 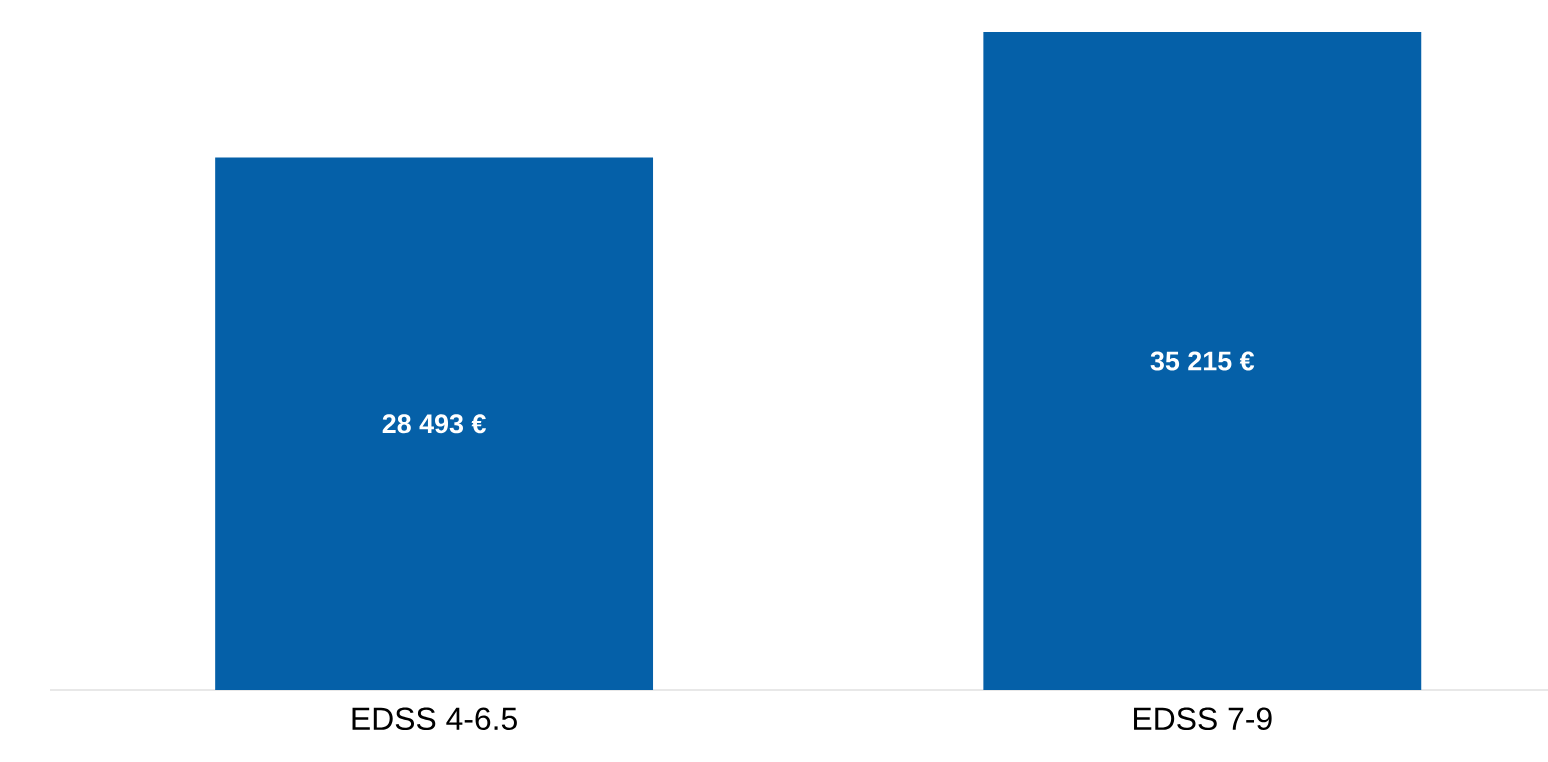 What do you see at coordinates (1202, 361) in the screenshot?
I see `data-label: 35 215 €` at bounding box center [1202, 361].